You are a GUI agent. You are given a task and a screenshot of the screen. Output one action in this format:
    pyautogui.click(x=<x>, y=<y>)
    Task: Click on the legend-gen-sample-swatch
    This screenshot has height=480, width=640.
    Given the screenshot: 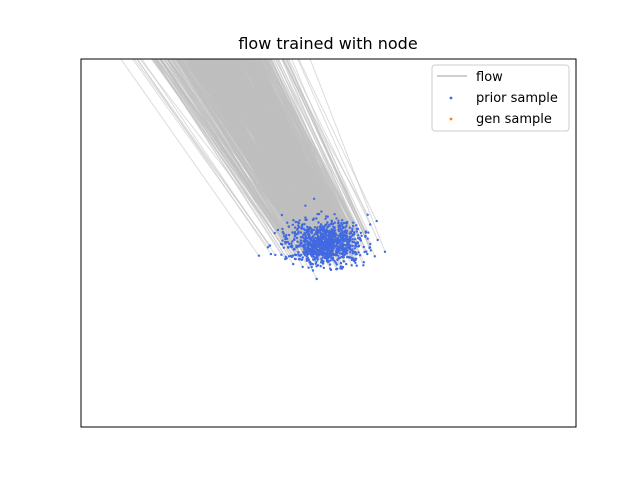 What is the action you would take?
    pyautogui.click(x=451, y=119)
    